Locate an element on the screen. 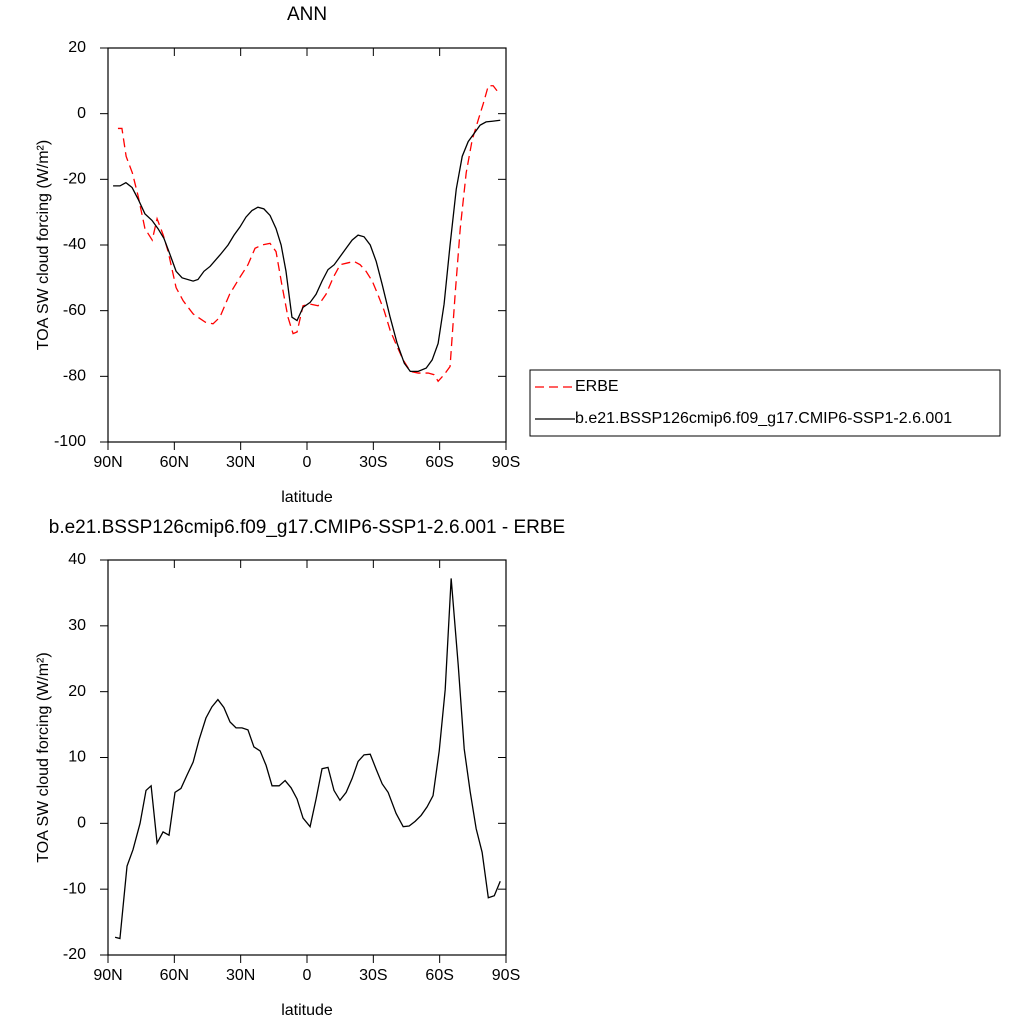 This screenshot has width=1024, height=1024. y-tick-label: -60 is located at coordinates (74, 310).